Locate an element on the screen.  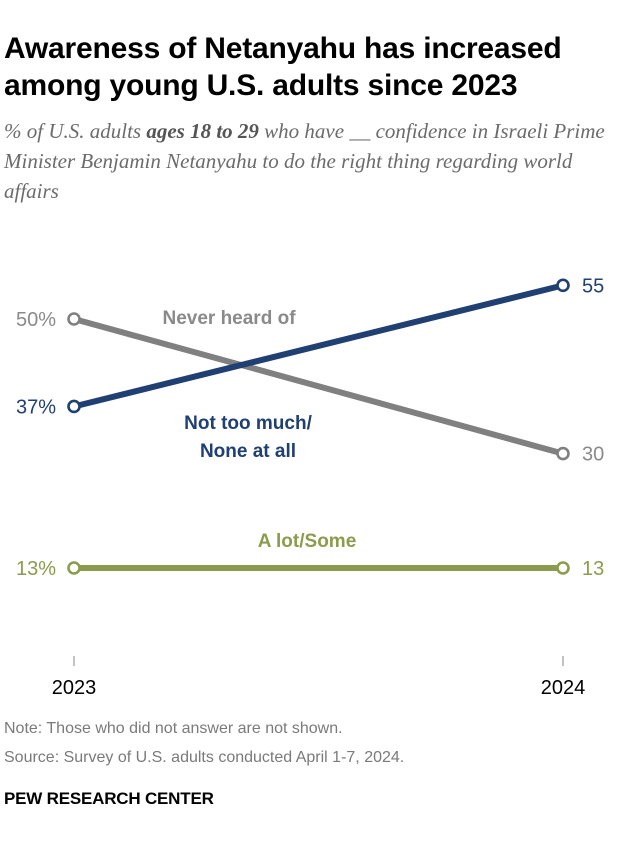
x-tick-label-2023: 2023 is located at coordinates (74, 688).